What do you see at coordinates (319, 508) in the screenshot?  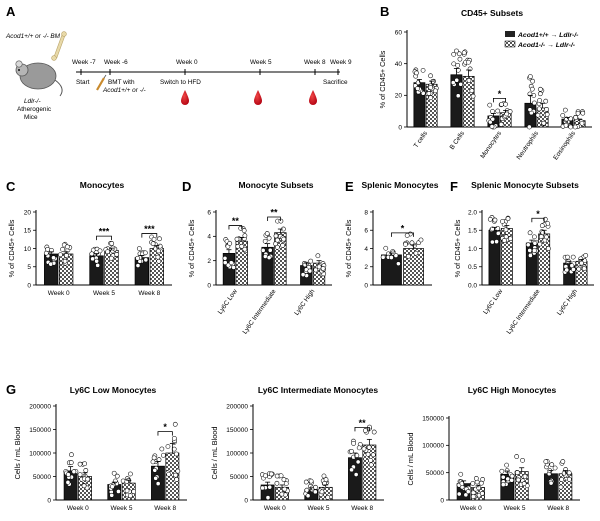 I see `category-label: Week 5` at bounding box center [319, 508].